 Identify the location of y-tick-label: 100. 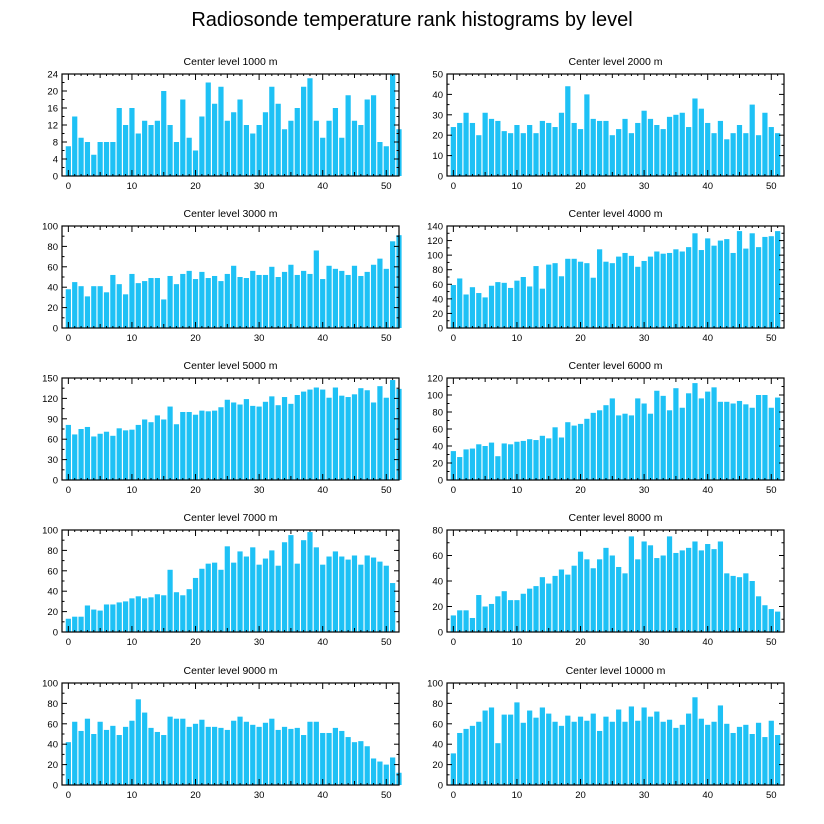
(50, 684).